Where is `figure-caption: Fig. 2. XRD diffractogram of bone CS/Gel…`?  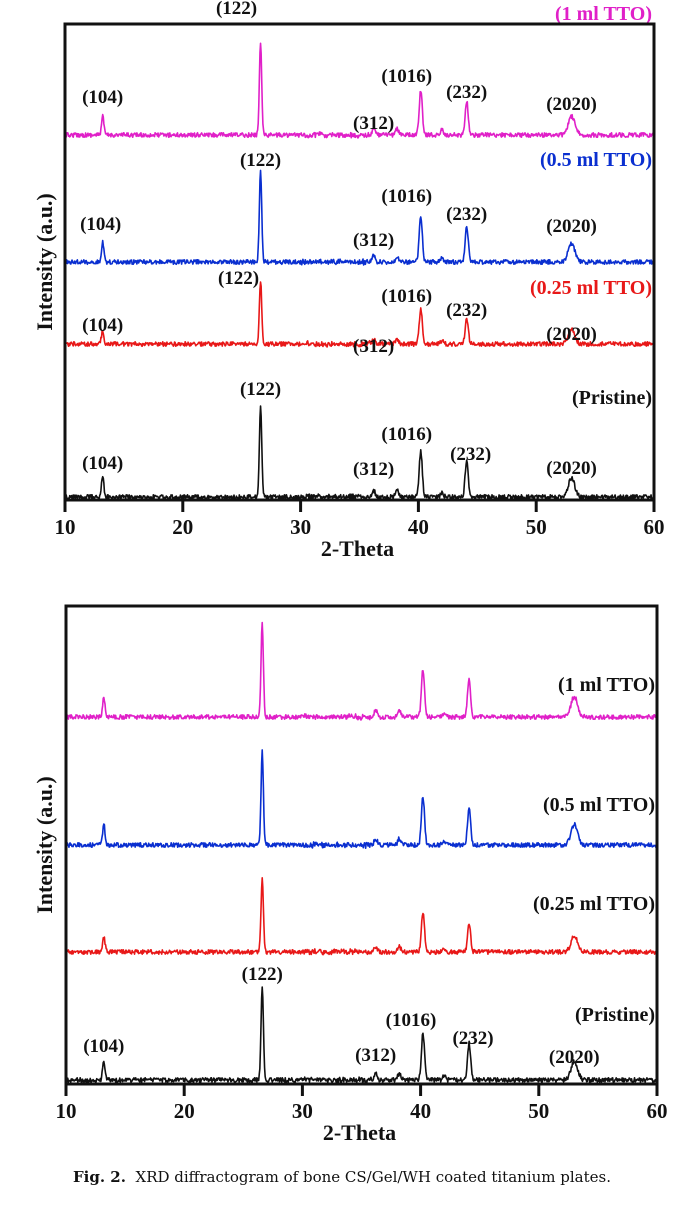
figure-caption: Fig. 2. XRD diffractogram of bone CS/Gel… is located at coordinates (342, 1177).